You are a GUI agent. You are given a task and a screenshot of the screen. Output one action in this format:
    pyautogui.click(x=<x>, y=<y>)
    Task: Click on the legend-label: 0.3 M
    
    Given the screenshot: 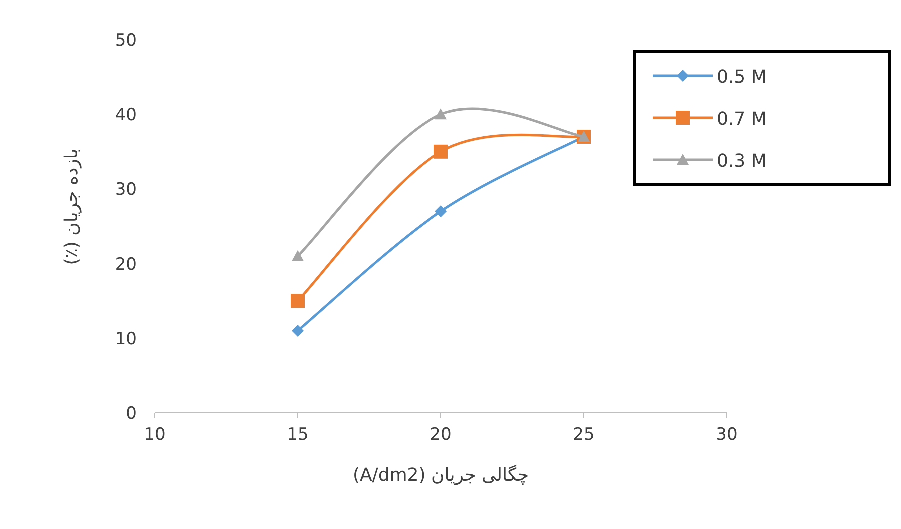 What is the action you would take?
    pyautogui.click(x=742, y=161)
    